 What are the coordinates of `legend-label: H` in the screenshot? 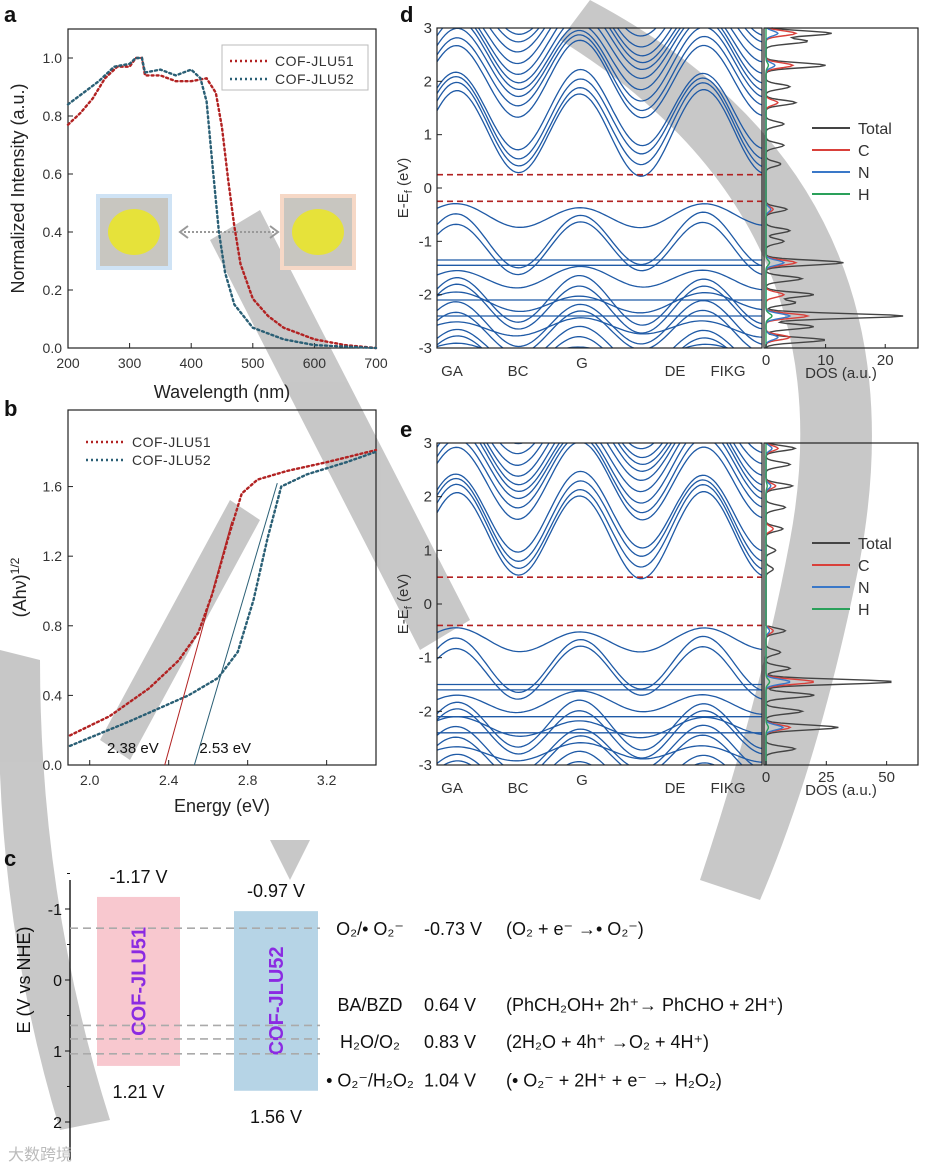 It's located at (864, 610).